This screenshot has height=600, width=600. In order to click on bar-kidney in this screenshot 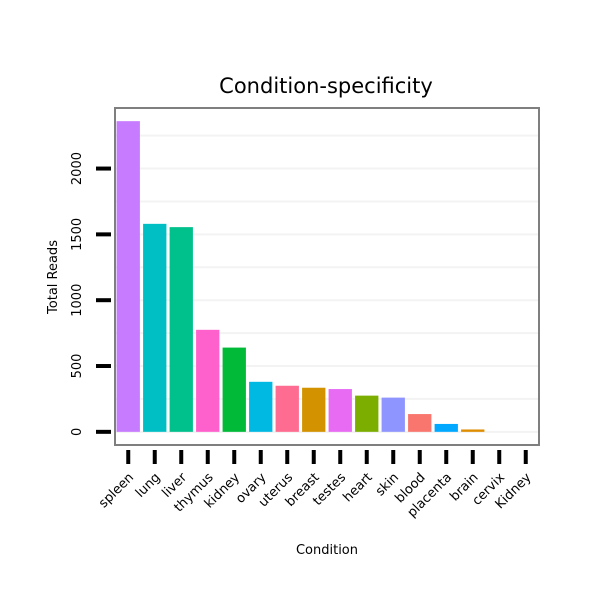, I will do `click(234, 389)`.